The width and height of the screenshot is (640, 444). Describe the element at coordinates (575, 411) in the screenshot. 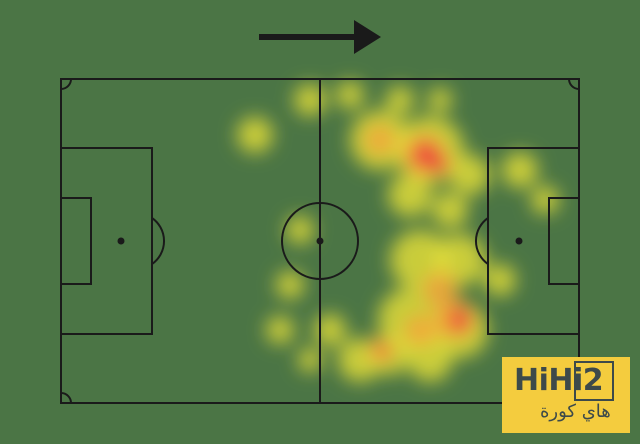

I see `logo-arabic-text: هاي كورة` at that location.